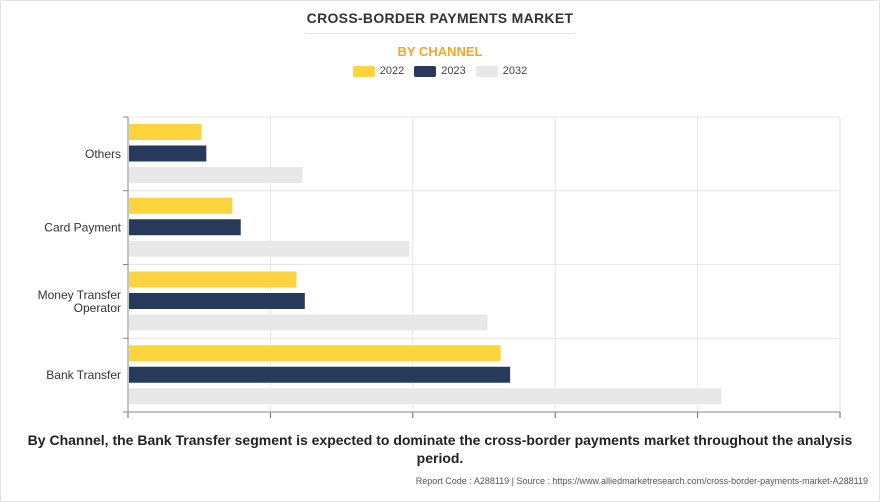  Describe the element at coordinates (440, 33) in the screenshot. I see `title-divider` at that location.